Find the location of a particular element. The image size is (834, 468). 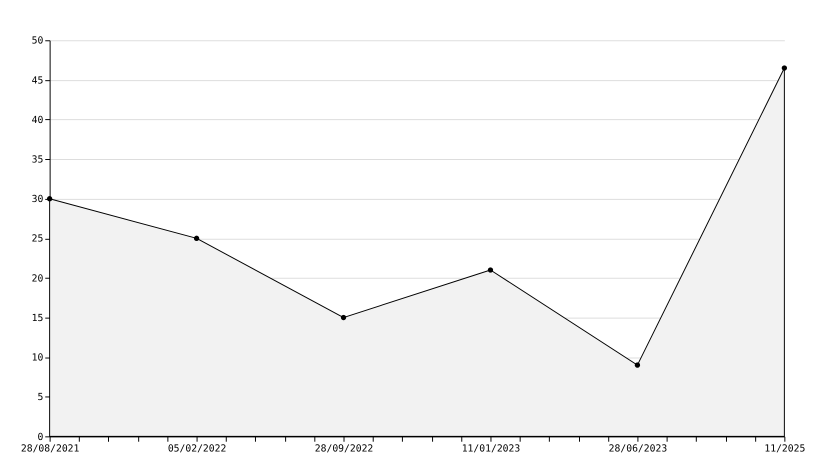

y-tick-label: 25 is located at coordinates (38, 239).